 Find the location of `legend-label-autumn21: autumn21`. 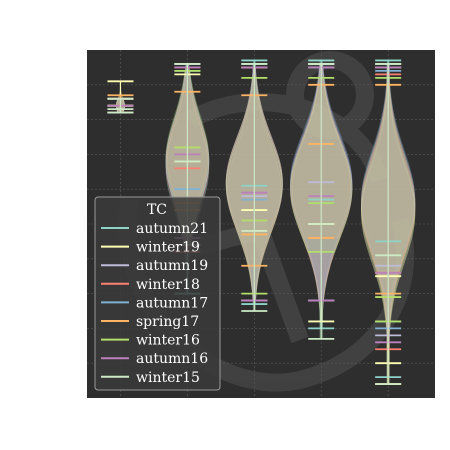

legend-label-autumn21: autumn21 is located at coordinates (172, 229).